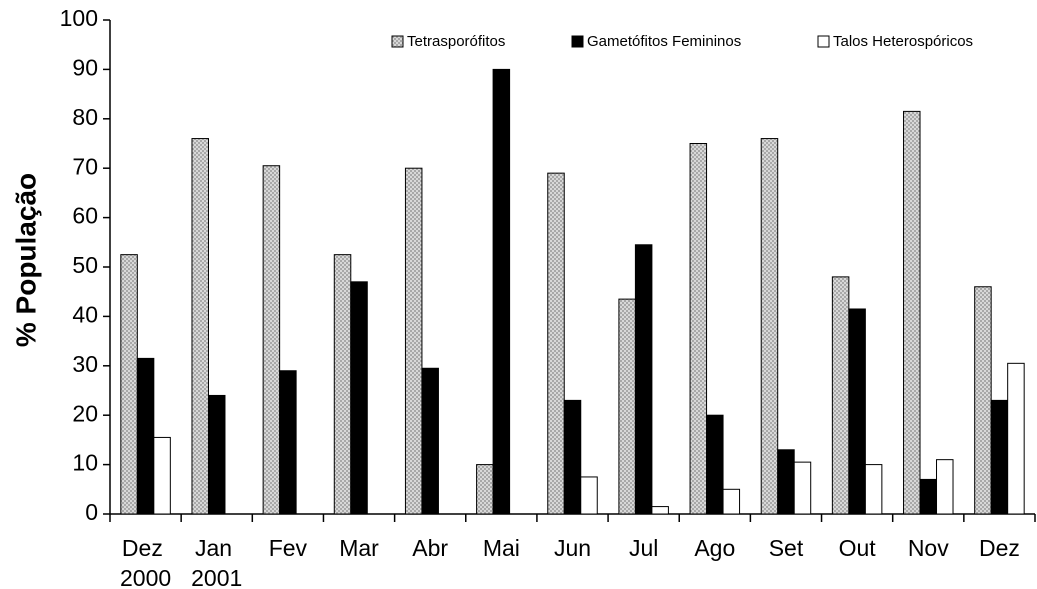 This screenshot has height=589, width=1037. Describe the element at coordinates (85, 117) in the screenshot. I see `y-tick-label: 80` at that location.